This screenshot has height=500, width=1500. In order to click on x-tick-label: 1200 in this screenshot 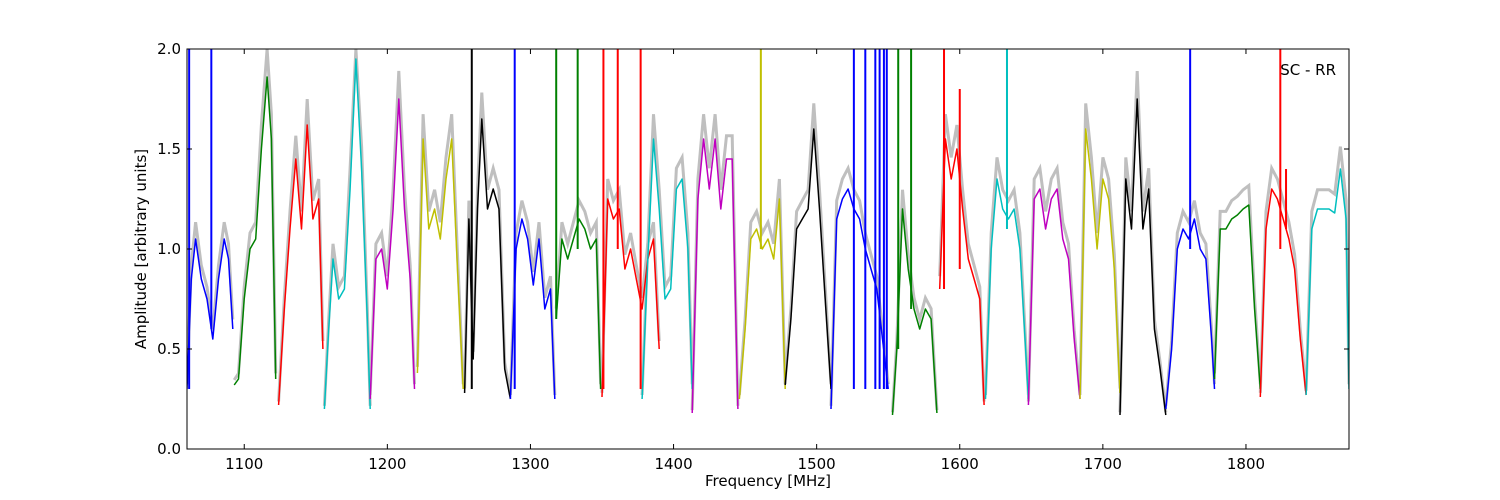, I will do `click(387, 464)`.